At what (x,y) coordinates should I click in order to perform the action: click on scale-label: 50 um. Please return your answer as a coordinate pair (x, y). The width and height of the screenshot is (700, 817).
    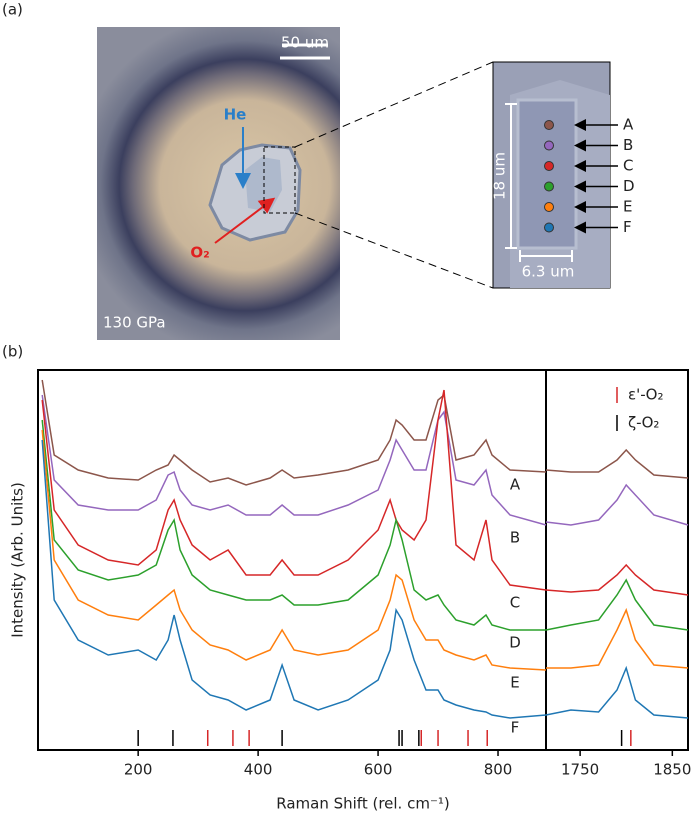
    Looking at the image, I should click on (305, 43).